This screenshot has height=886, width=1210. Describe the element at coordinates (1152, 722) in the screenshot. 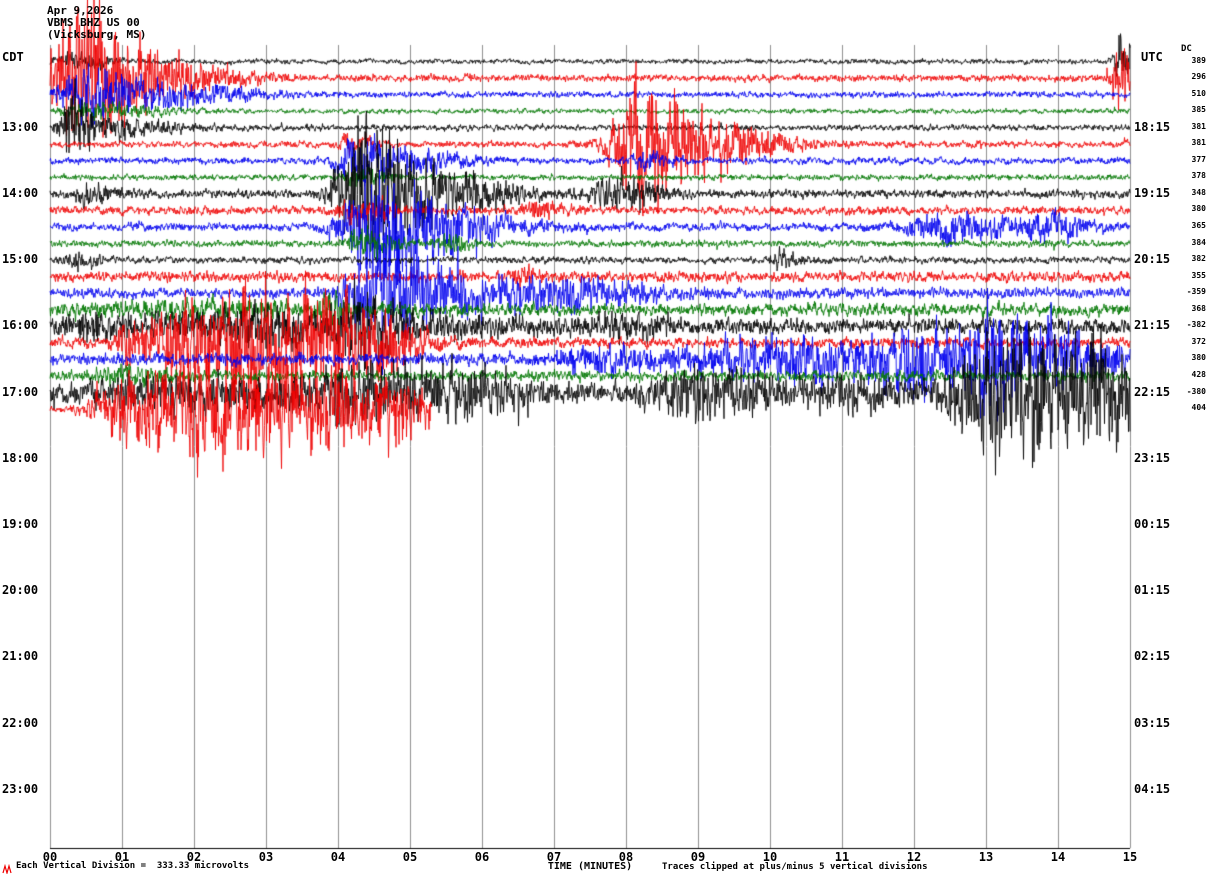

I see `right-time-label: 03:15` at that location.